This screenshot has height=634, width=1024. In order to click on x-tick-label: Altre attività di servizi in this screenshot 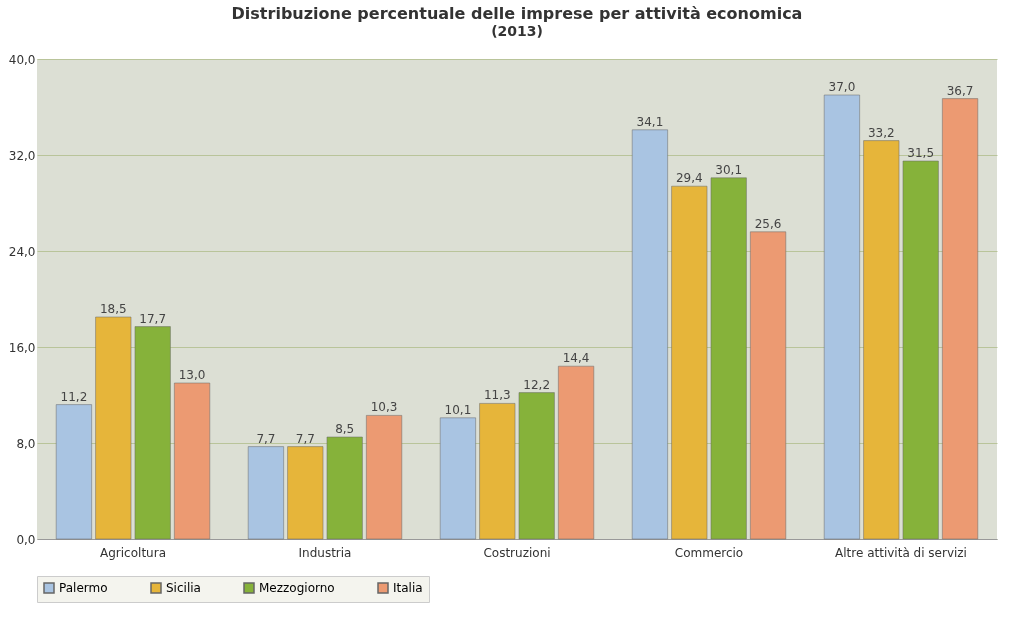, I will do `click(901, 552)`.